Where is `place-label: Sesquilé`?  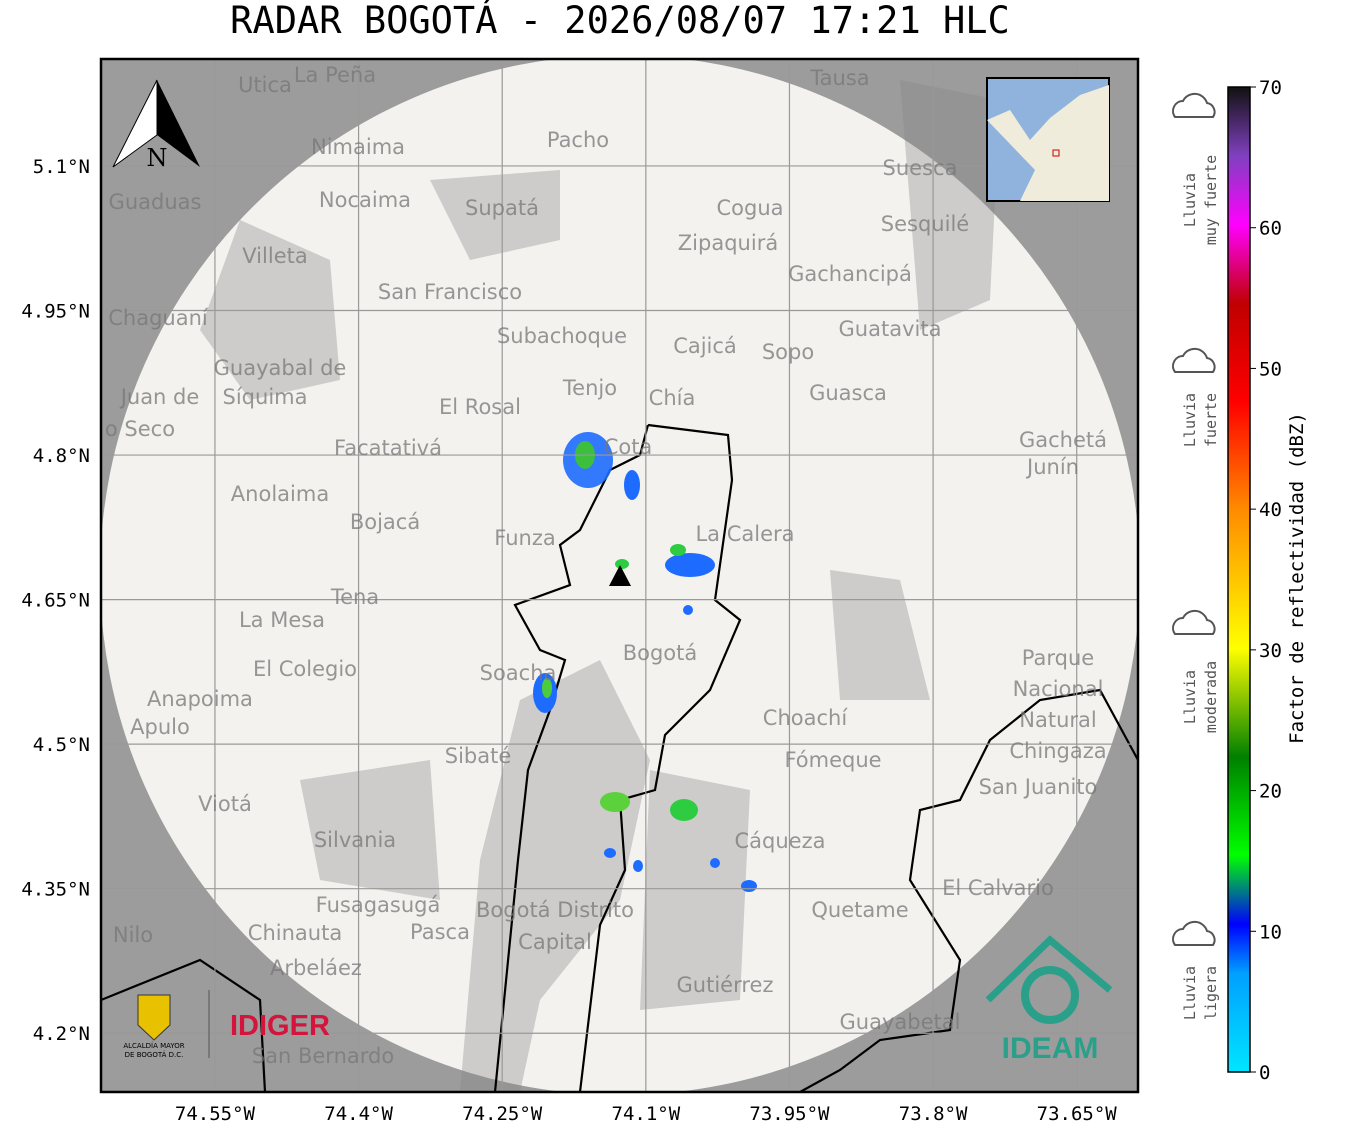 place-label: Sesquilé is located at coordinates (925, 224).